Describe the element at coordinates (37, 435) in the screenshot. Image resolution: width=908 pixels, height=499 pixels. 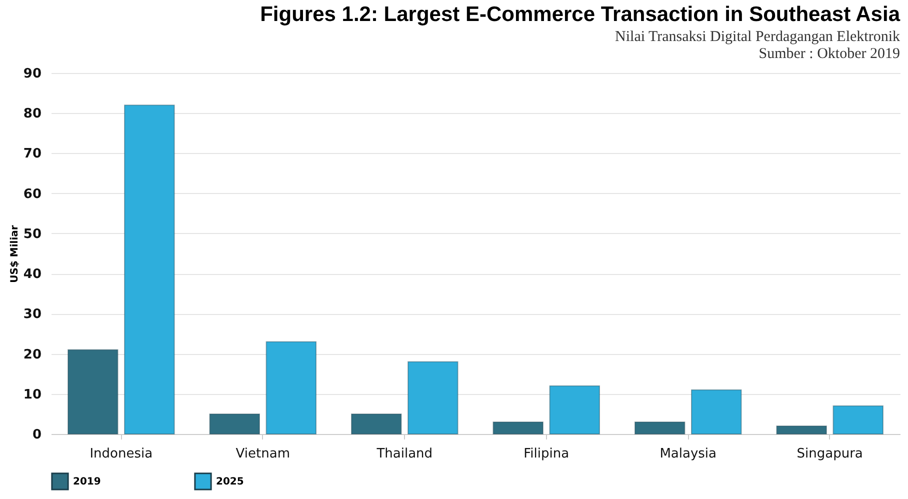
I see `y-tick-label: 0` at that location.